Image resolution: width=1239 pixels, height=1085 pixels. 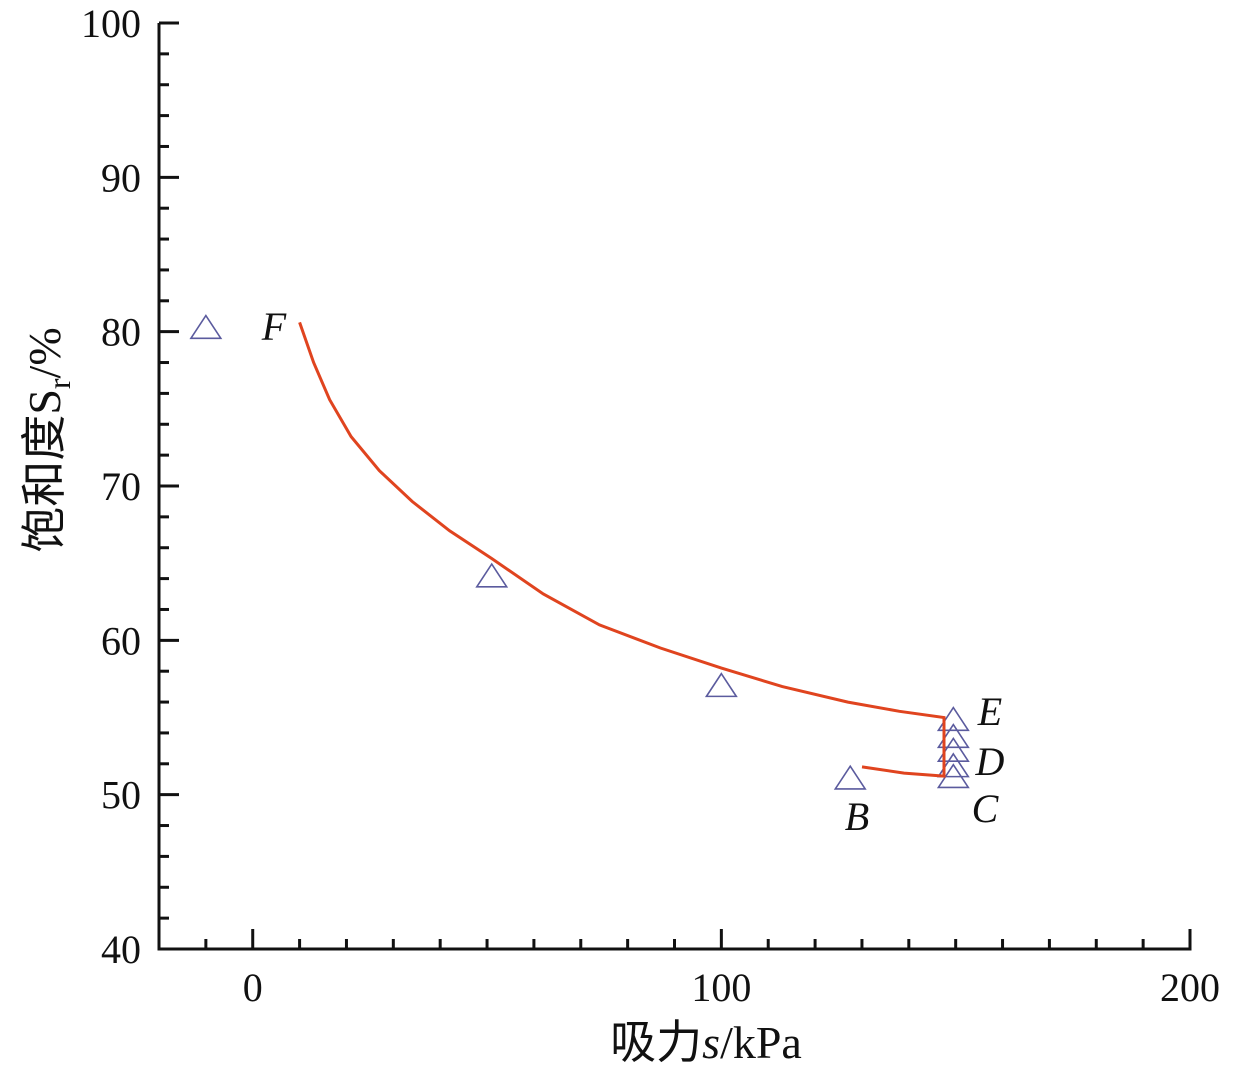 What do you see at coordinates (121, 949) in the screenshot?
I see `y-tick-label: 40` at bounding box center [121, 949].